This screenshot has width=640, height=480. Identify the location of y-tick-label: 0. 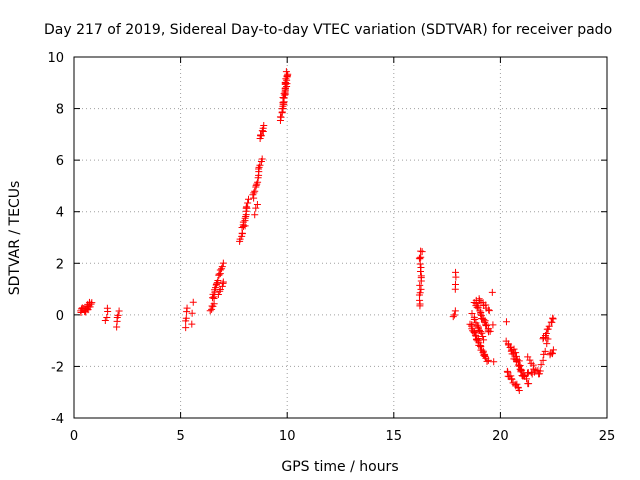
(60, 316).